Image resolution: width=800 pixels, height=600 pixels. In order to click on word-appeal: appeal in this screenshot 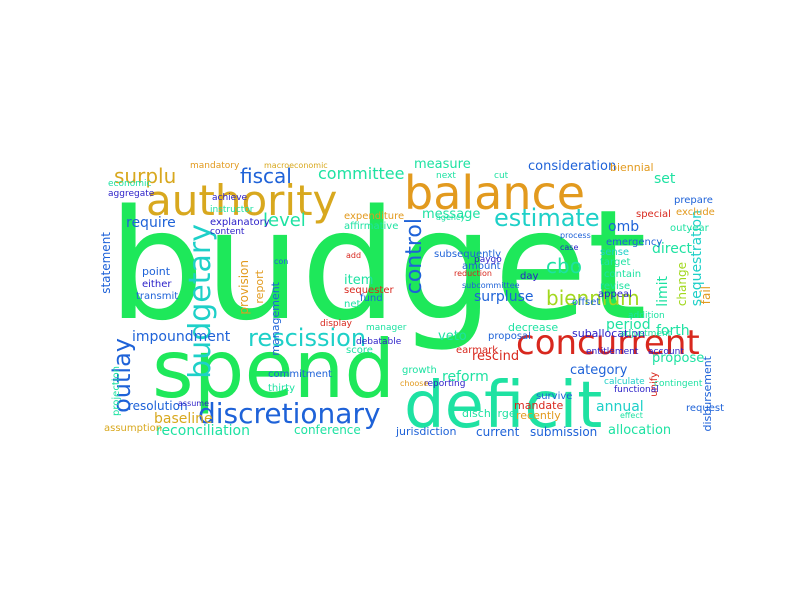, I will do `click(615, 294)`.